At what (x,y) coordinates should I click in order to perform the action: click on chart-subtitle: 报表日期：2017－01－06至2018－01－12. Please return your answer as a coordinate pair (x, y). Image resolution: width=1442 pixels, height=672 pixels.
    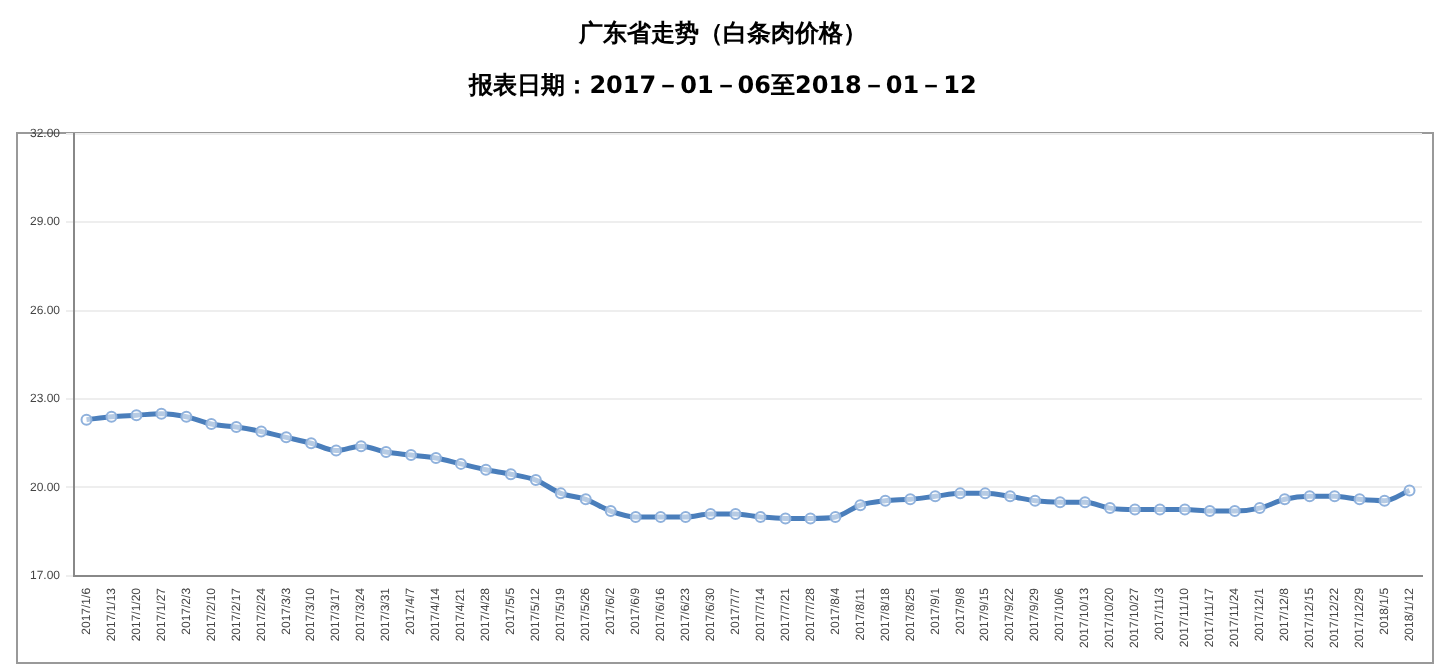
    Looking at the image, I should click on (722, 85).